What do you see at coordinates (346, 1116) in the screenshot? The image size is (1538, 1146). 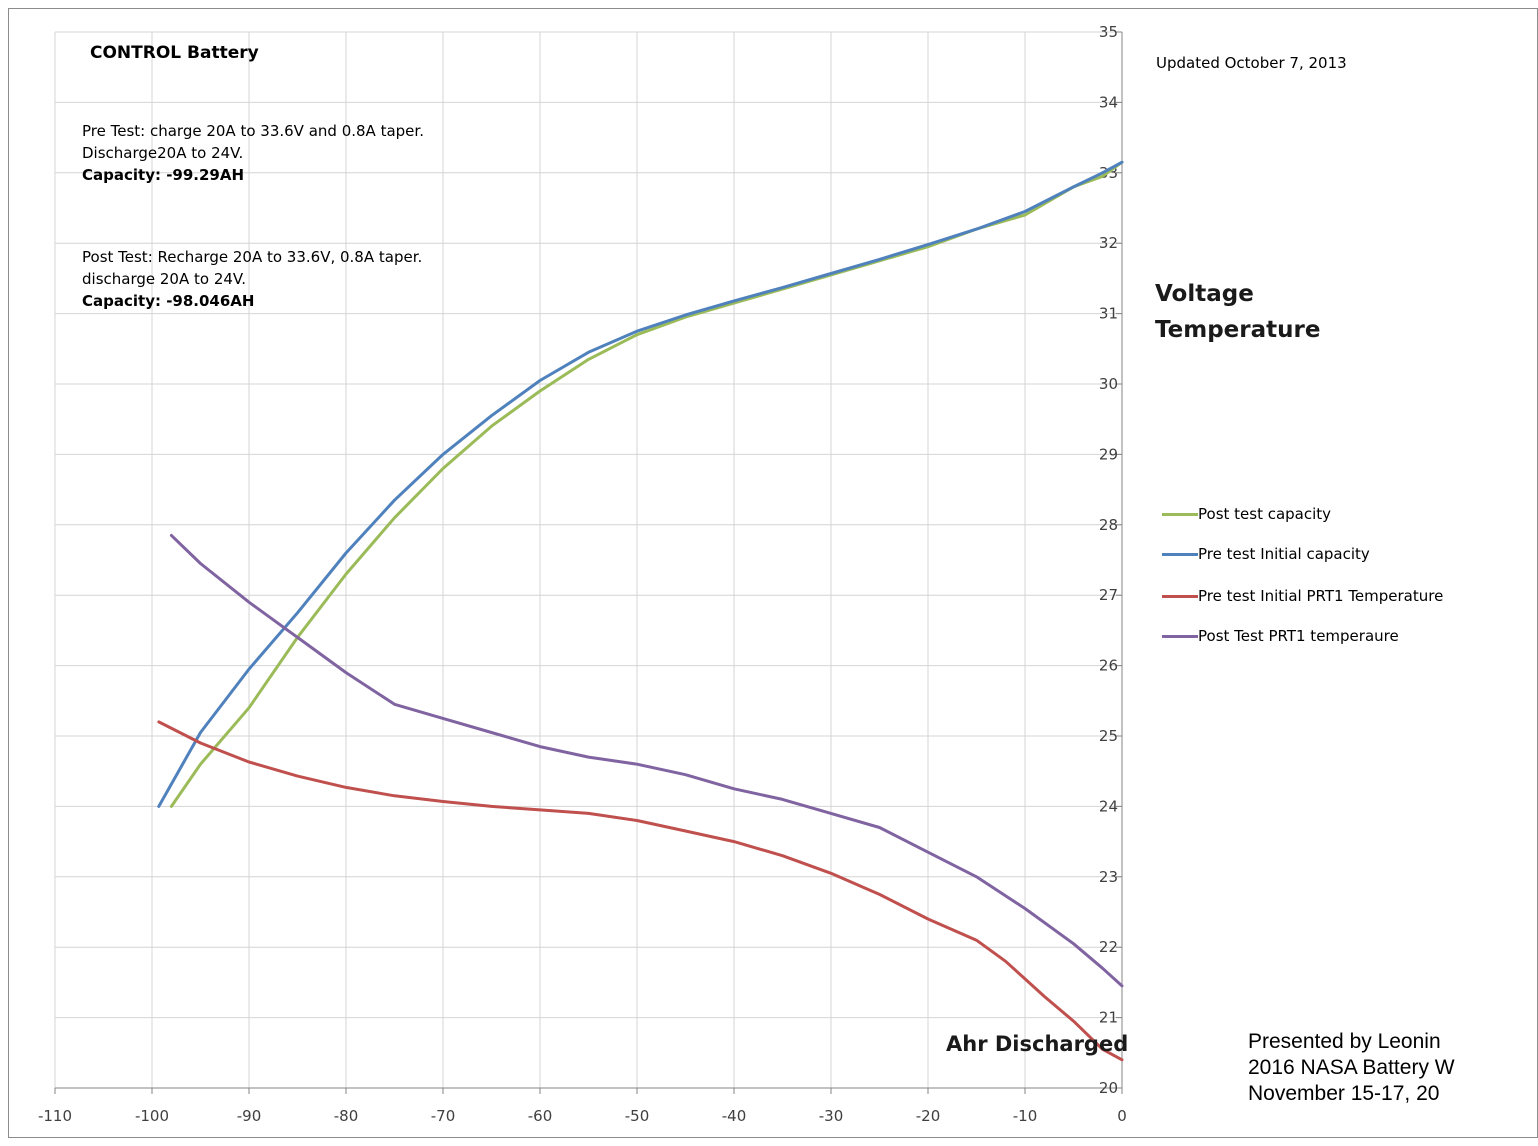 I see `x-tick-label: -80` at bounding box center [346, 1116].